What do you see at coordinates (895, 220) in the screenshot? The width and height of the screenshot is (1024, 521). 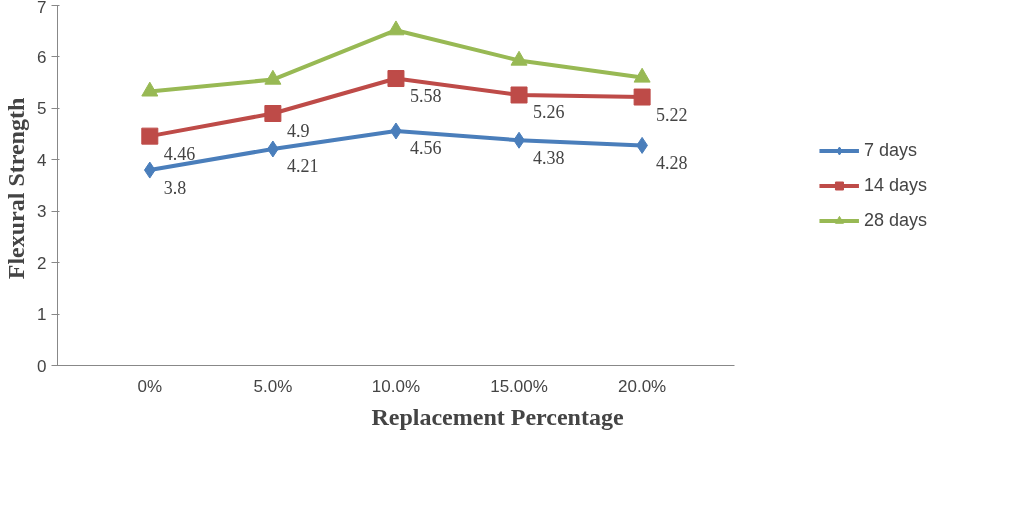 I see `legend-label: 28 days` at bounding box center [895, 220].